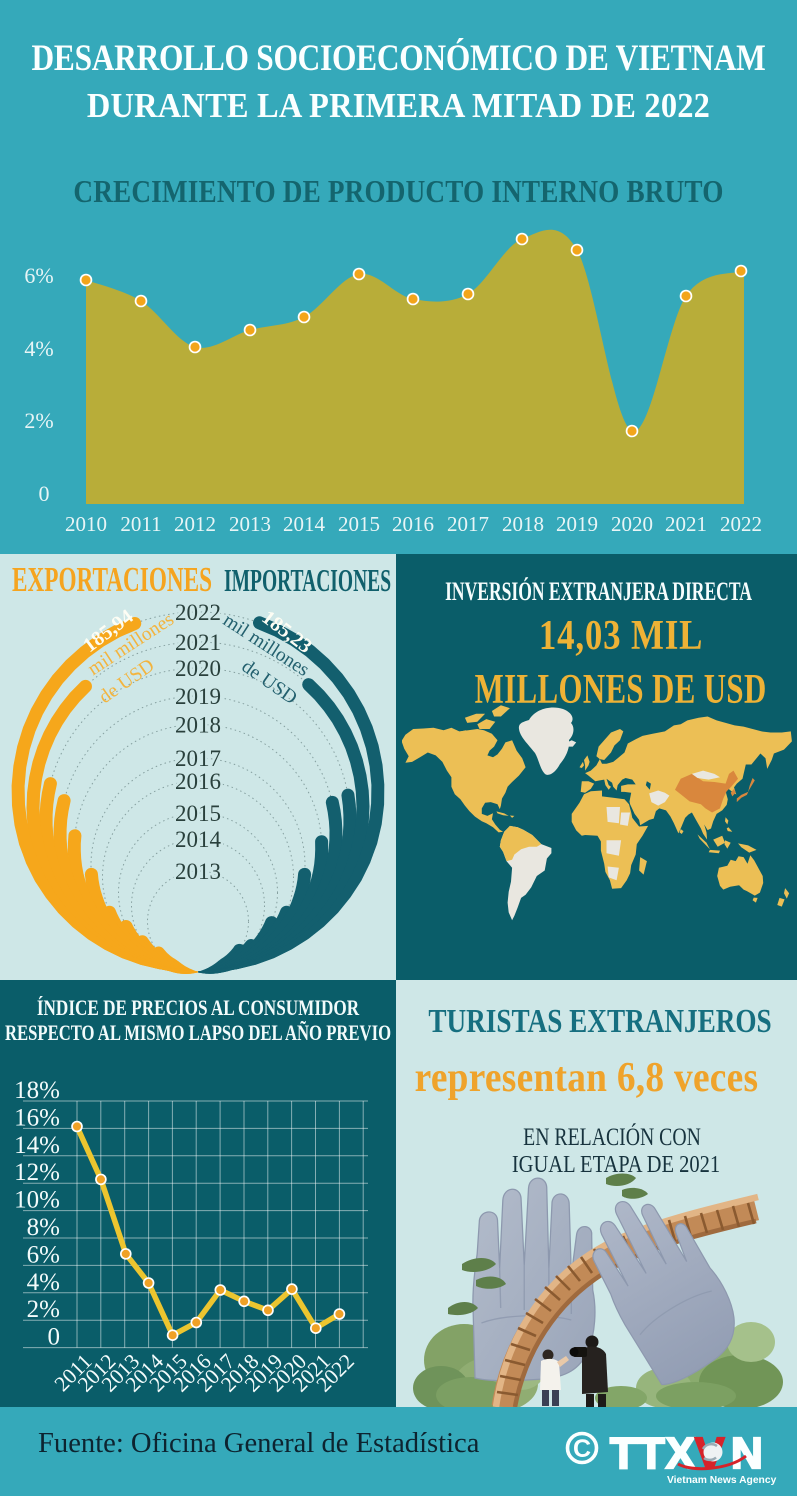 The image size is (797, 1496). What do you see at coordinates (195, 524) in the screenshot?
I see `svg-text: 2012` at bounding box center [195, 524].